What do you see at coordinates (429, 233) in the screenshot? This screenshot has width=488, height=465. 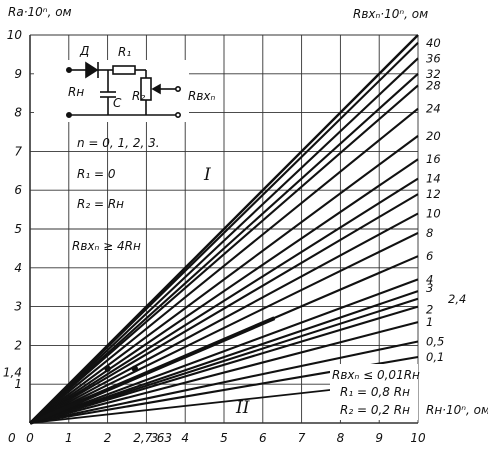 I see `series-label: 8` at bounding box center [429, 233].